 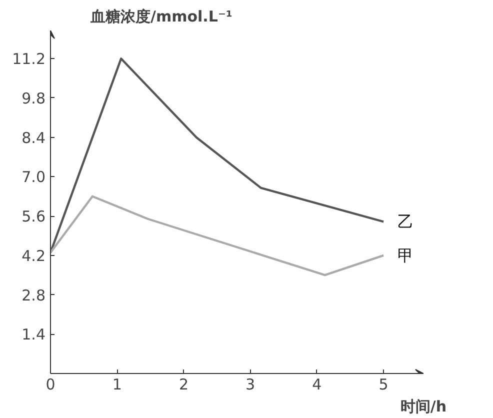 What do you see at coordinates (34, 177) in the screenshot?
I see `y-tick-label: 7.0` at bounding box center [34, 177].